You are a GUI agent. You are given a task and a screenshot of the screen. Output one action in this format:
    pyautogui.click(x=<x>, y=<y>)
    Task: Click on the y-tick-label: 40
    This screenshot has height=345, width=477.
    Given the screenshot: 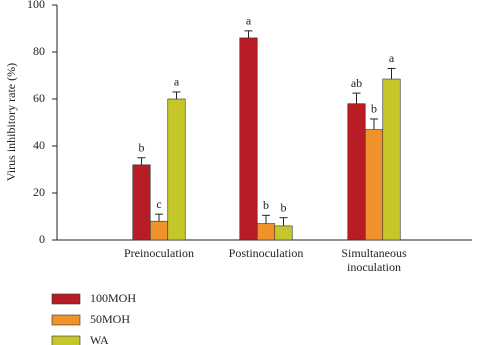 What is the action you would take?
    pyautogui.click(x=39, y=145)
    